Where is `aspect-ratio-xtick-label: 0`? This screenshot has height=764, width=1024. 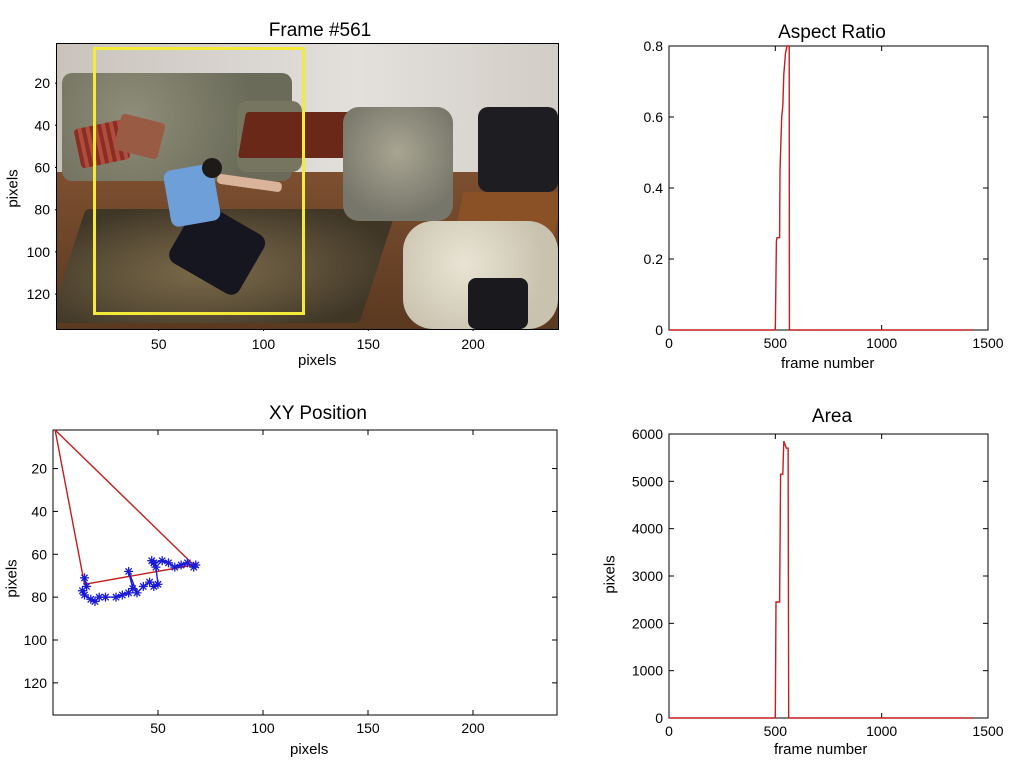
aspect-ratio-xtick-label: 0 is located at coordinates (669, 343).